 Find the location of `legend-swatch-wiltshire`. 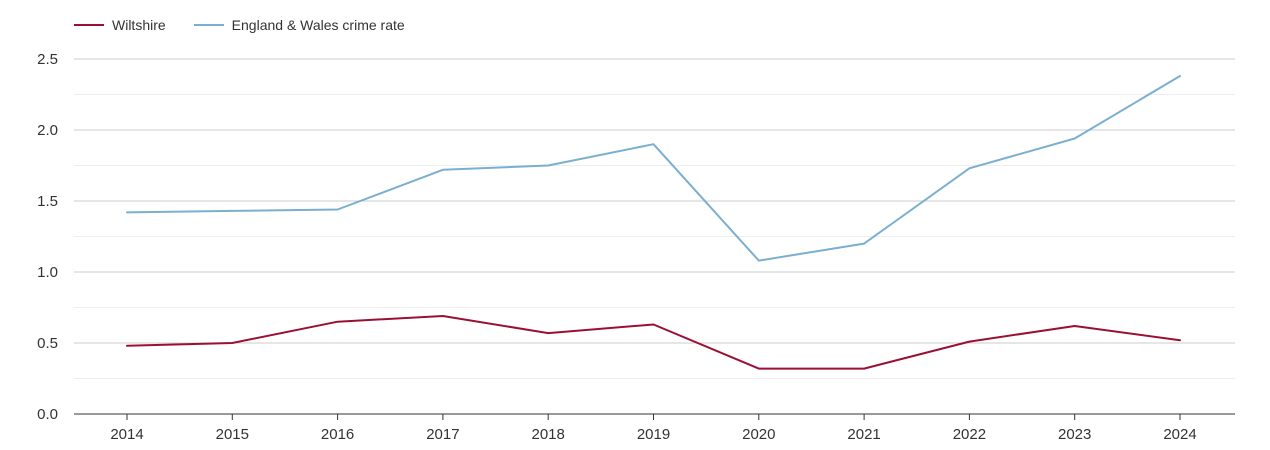

legend-swatch-wiltshire is located at coordinates (89, 25).